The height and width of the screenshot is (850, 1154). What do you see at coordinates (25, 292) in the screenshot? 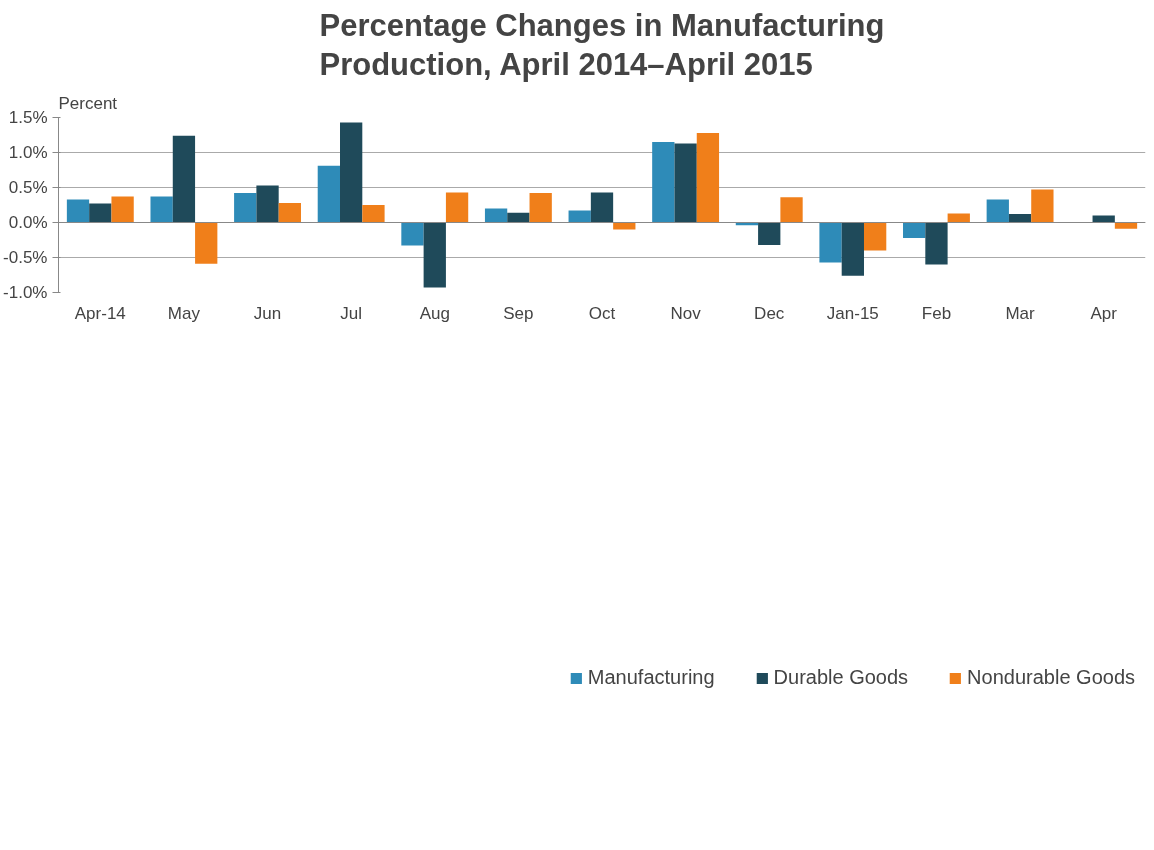
I see `y-tick-label: -1.0%` at bounding box center [25, 292].